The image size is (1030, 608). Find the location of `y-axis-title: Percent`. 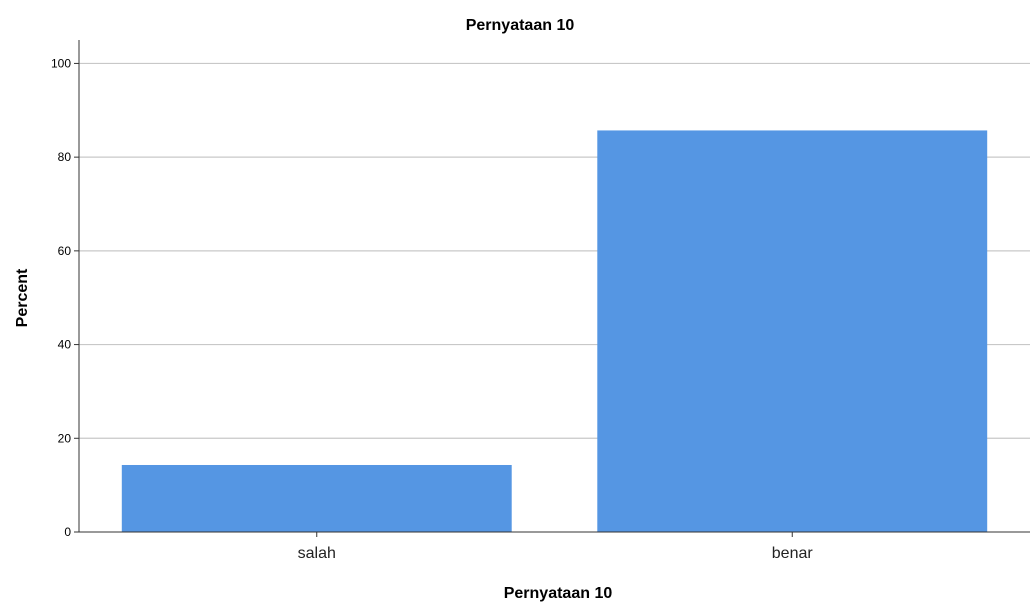

y-axis-title: Percent is located at coordinates (22, 297).